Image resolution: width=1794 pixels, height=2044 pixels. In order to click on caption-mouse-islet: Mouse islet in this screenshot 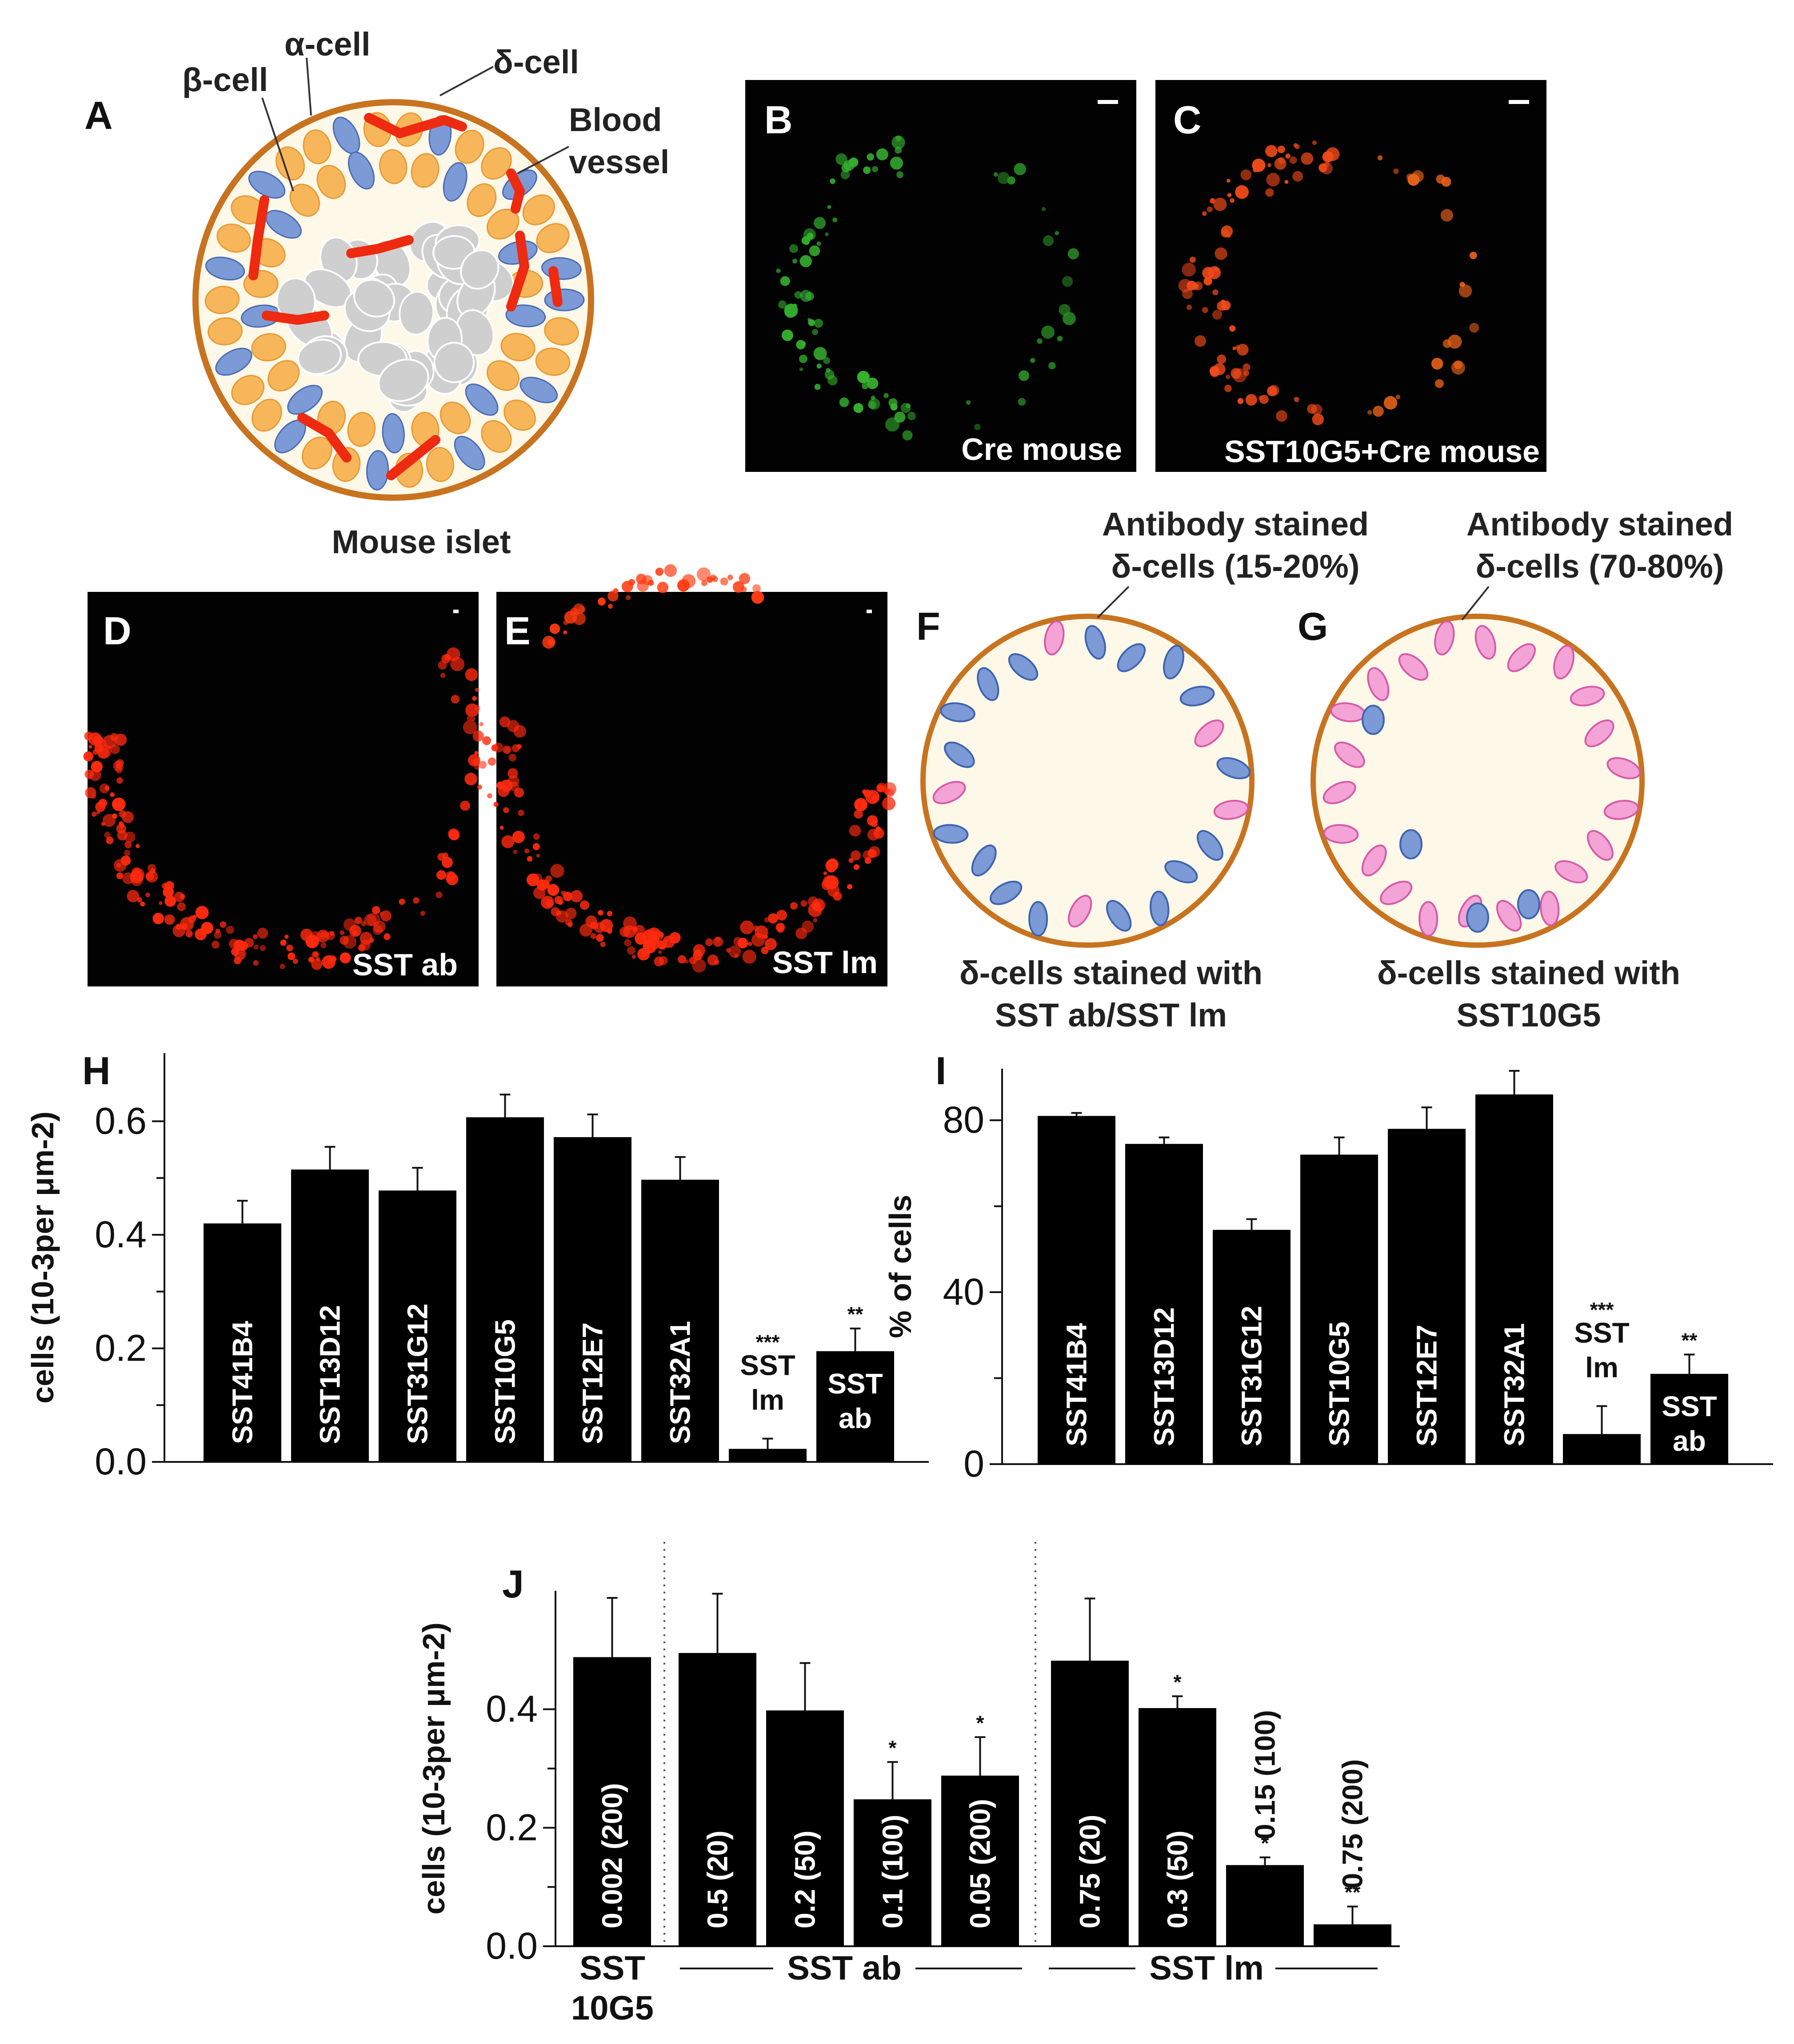, I will do `click(422, 541)`.